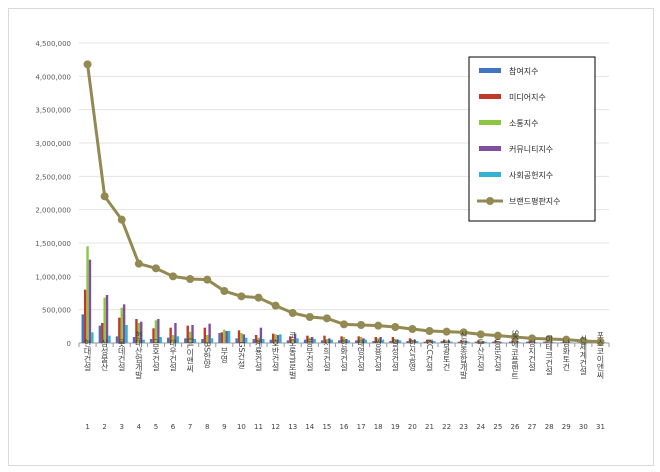  Describe the element at coordinates (155, 355) in the screenshot. I see `x-tick-label: 금호건설` at that location.